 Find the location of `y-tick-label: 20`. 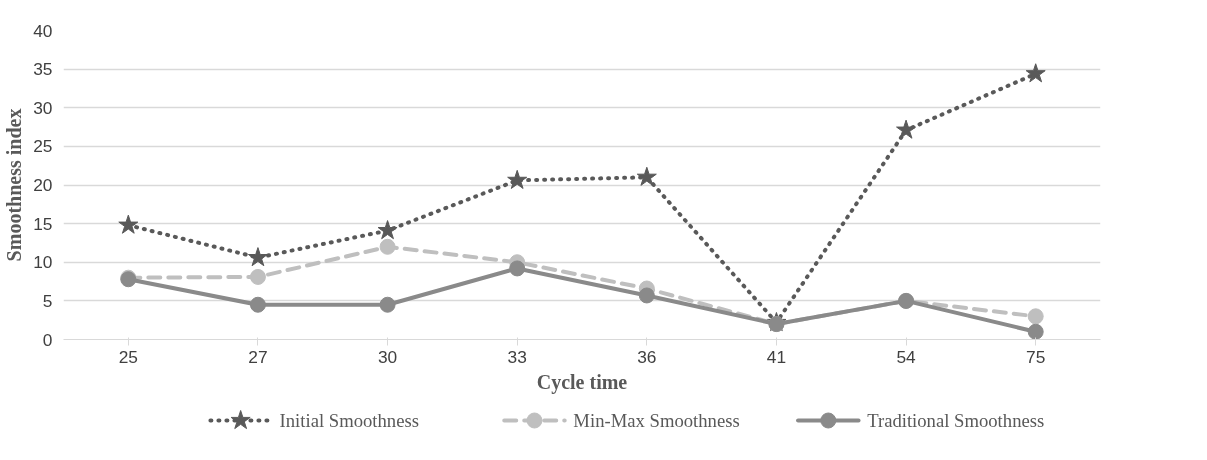

y-tick-label: 20 is located at coordinates (43, 185).